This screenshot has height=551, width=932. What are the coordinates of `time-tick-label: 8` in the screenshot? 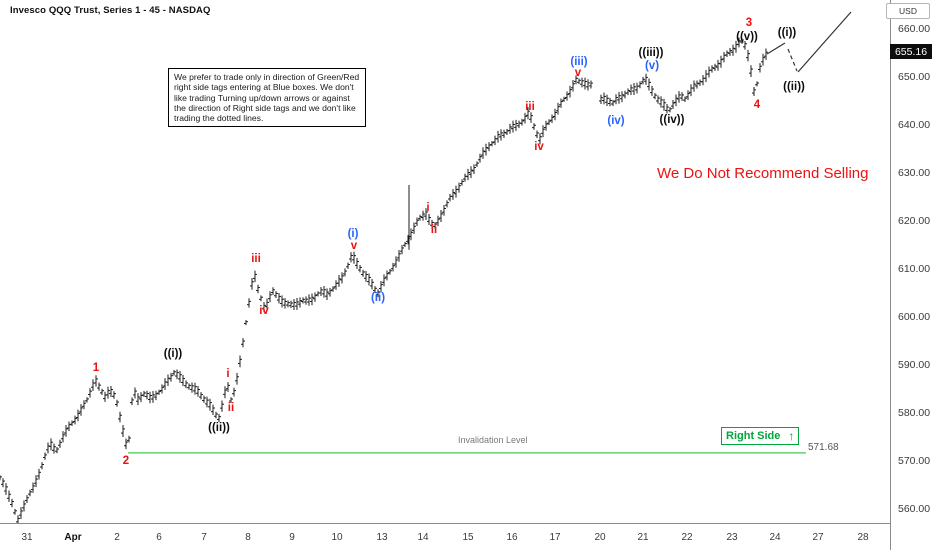 It's located at (248, 537).